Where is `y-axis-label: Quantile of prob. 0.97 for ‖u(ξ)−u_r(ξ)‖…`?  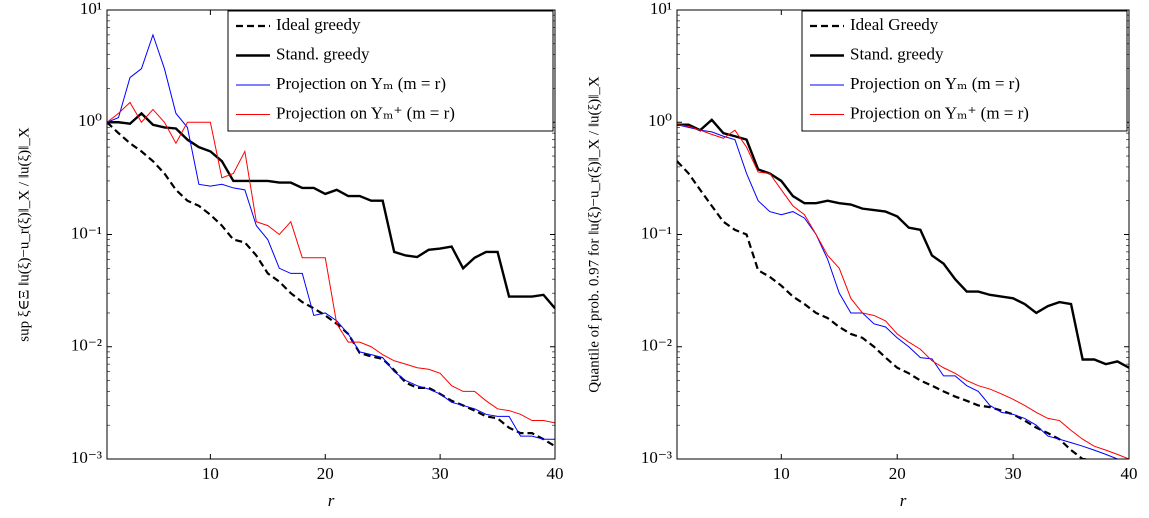
y-axis-label: Quantile of prob. 0.97 for ‖u(ξ)−u_r(ξ)‖… is located at coordinates (594, 234).